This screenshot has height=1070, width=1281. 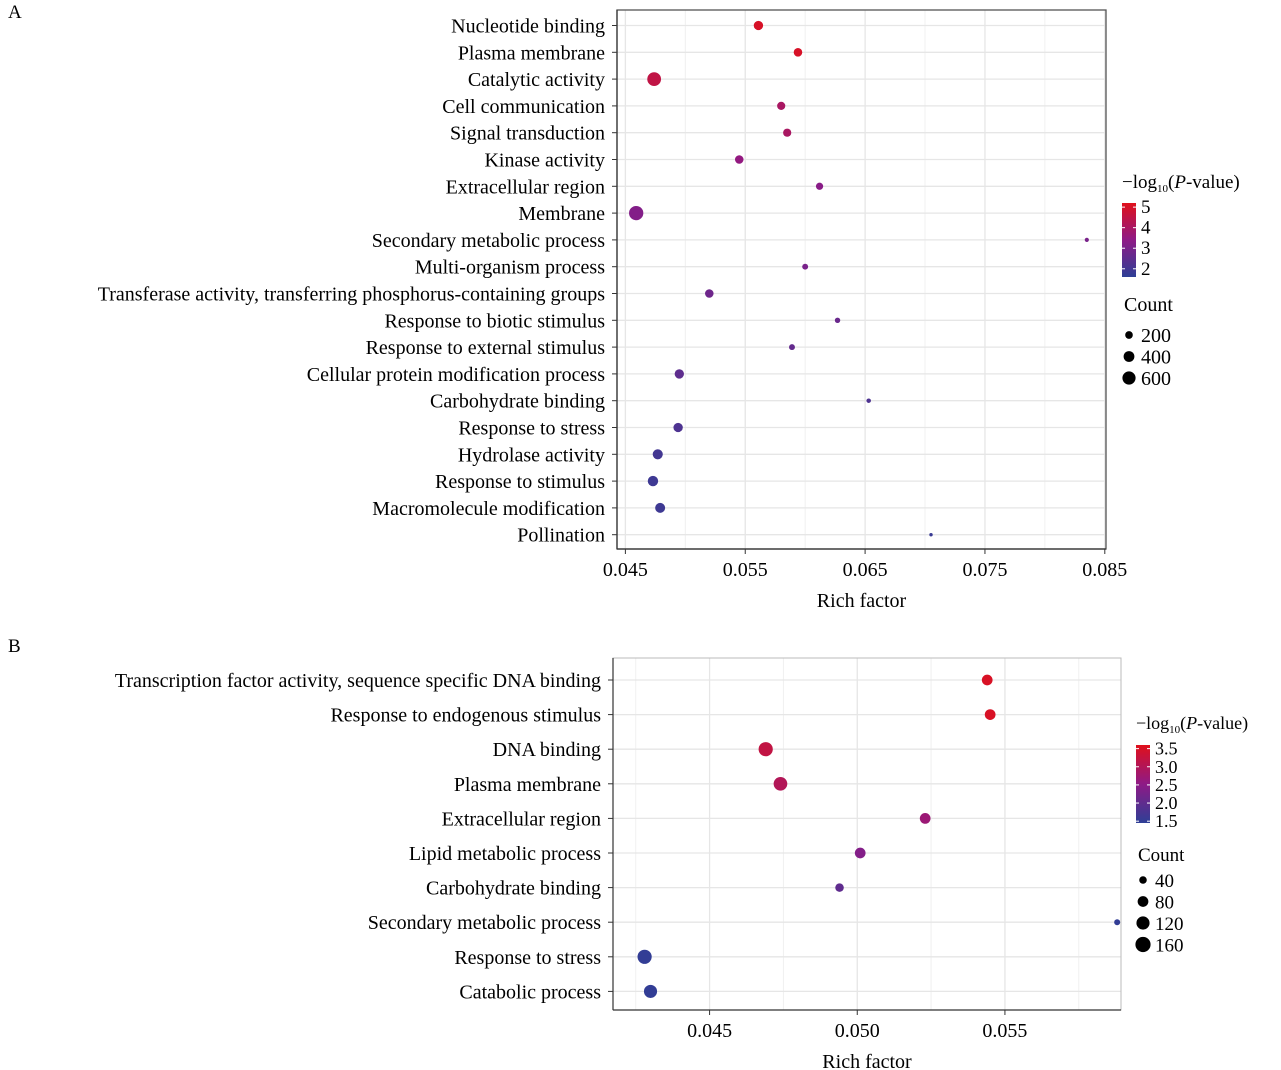 What do you see at coordinates (1146, 269) in the screenshot?
I see `colorbar-label: 2` at bounding box center [1146, 269].